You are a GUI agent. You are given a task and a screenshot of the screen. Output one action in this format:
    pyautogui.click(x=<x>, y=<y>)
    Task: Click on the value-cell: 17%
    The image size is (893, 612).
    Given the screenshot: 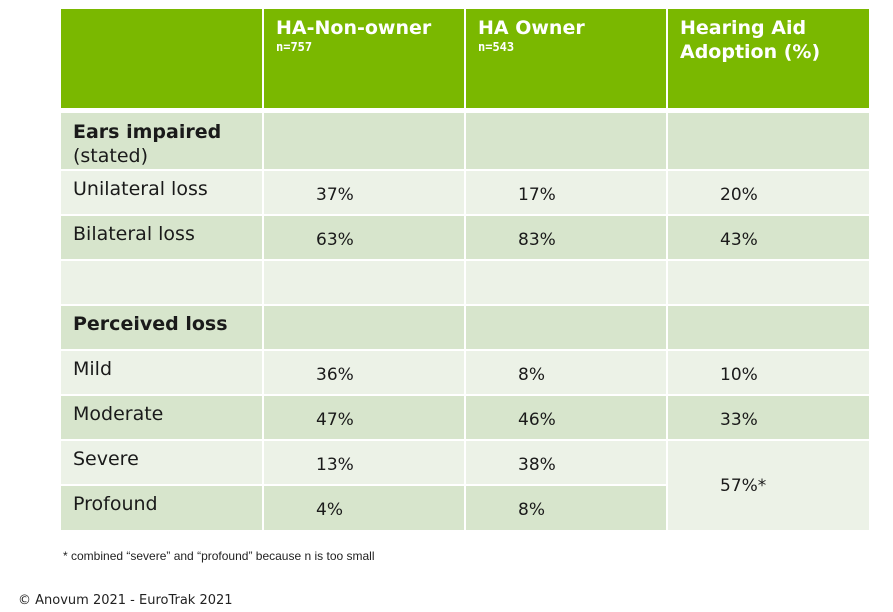 What is the action you would take?
    pyautogui.click(x=566, y=192)
    